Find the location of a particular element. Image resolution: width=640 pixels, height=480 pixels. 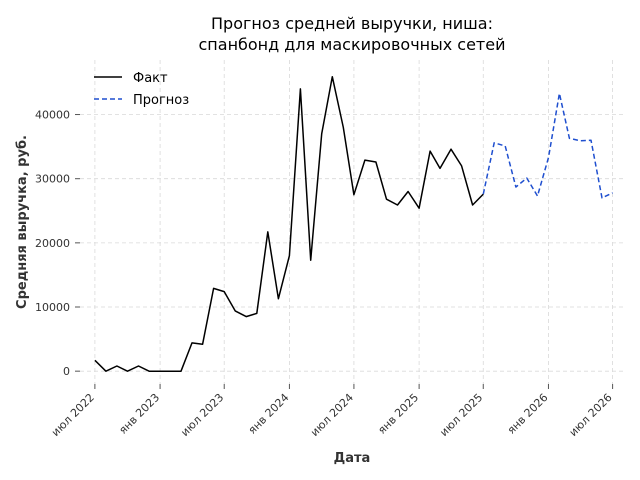

x-tick-label: янв 2026 is located at coordinates (528, 414).